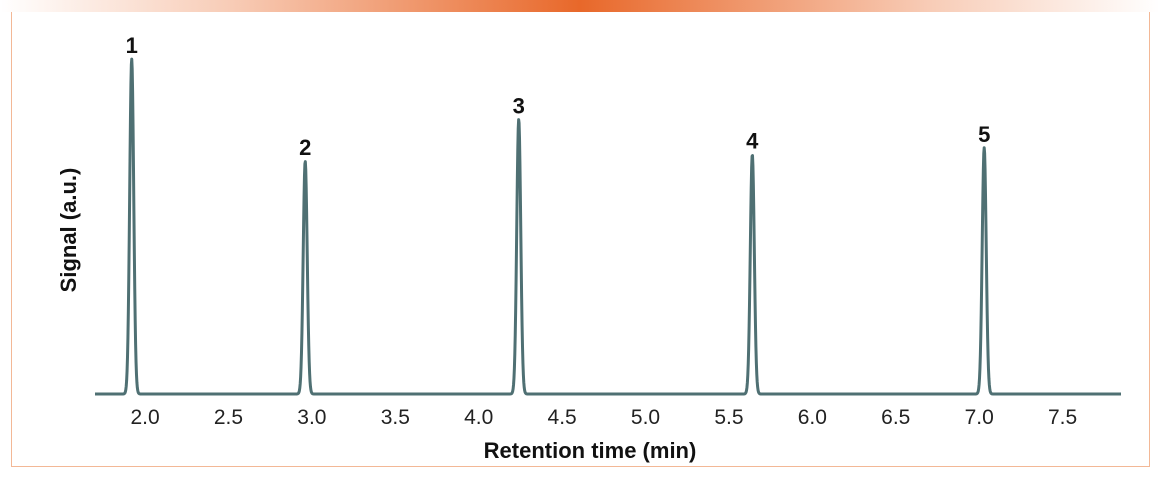  Describe the element at coordinates (1062, 417) in the screenshot. I see `x-tick-label: 7.5` at that location.